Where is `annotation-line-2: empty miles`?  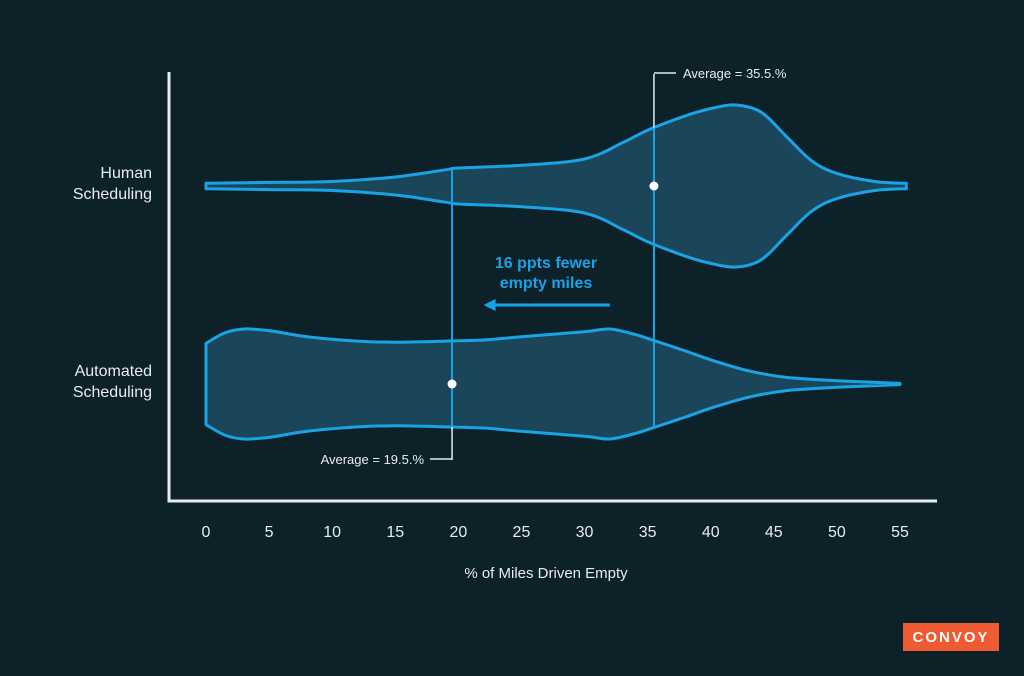 annotation-line-2: empty miles is located at coordinates (546, 283).